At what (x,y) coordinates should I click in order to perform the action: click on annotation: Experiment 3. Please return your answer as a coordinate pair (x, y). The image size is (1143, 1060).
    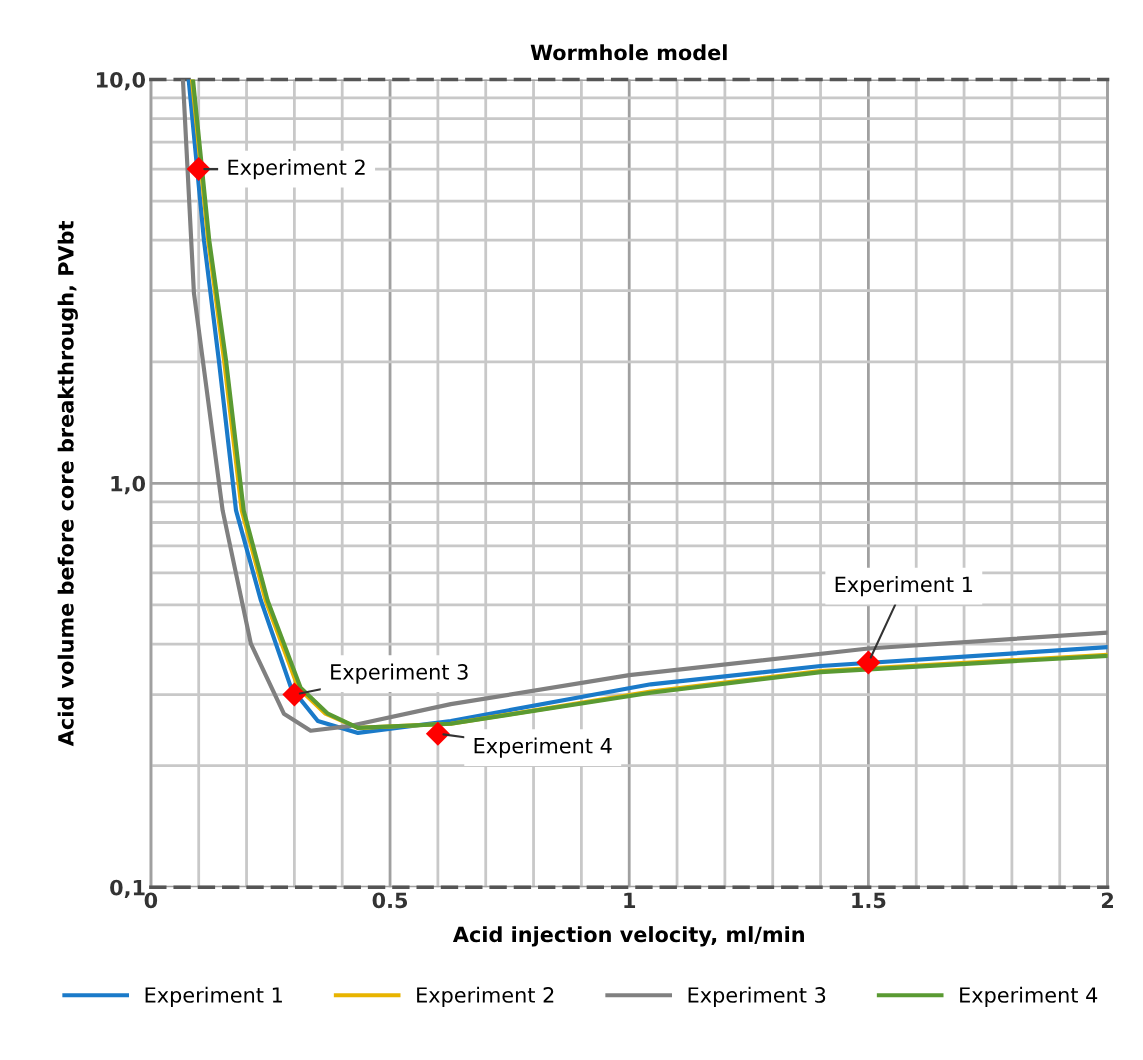
    Looking at the image, I should click on (399, 673).